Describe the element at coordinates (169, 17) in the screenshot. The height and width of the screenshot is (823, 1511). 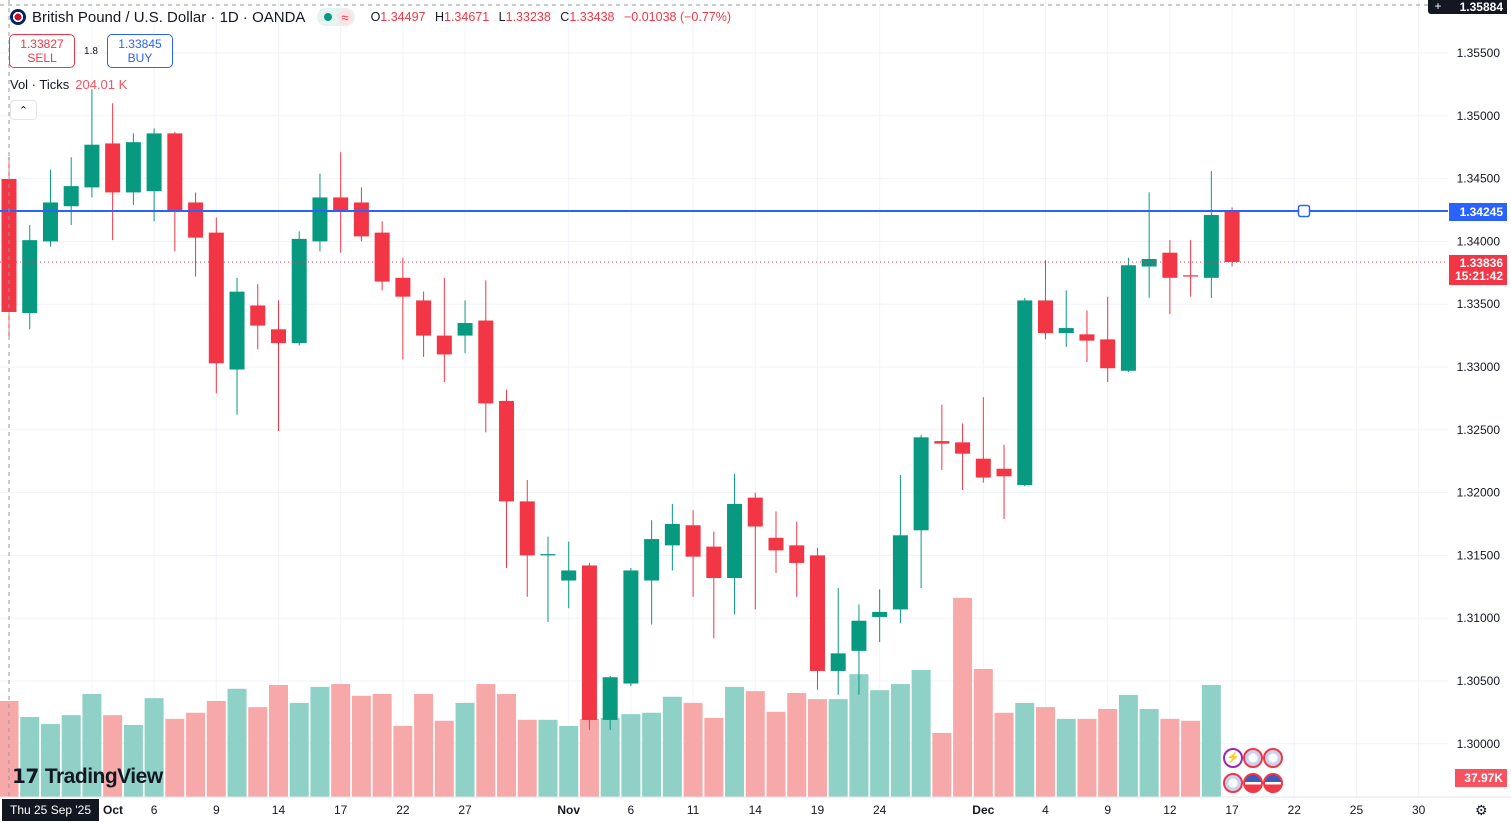
I see `symbol-title: British Pound / U.S. Dollar · 1D · OANDA` at that location.